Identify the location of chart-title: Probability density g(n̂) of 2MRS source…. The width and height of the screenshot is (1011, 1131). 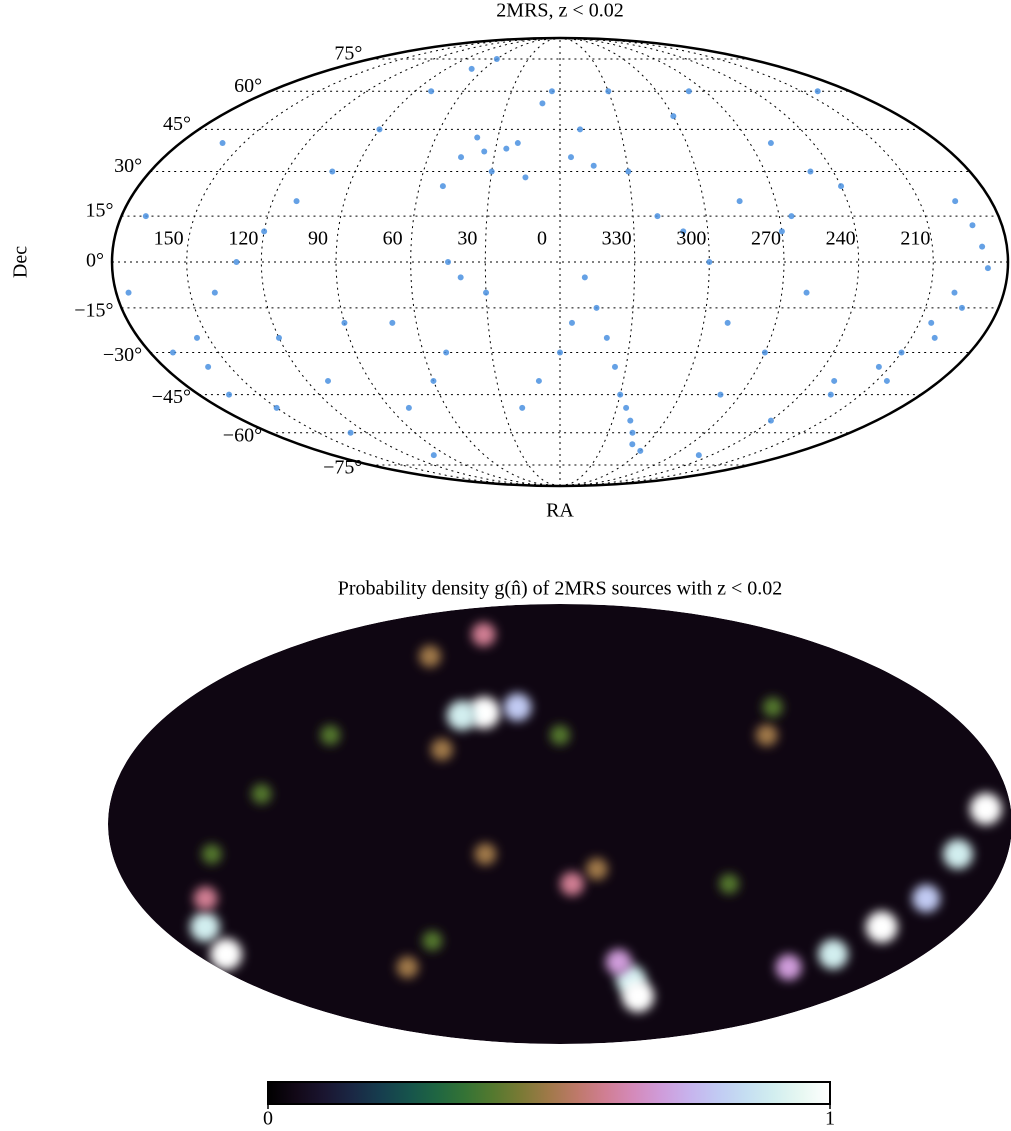
(560, 589).